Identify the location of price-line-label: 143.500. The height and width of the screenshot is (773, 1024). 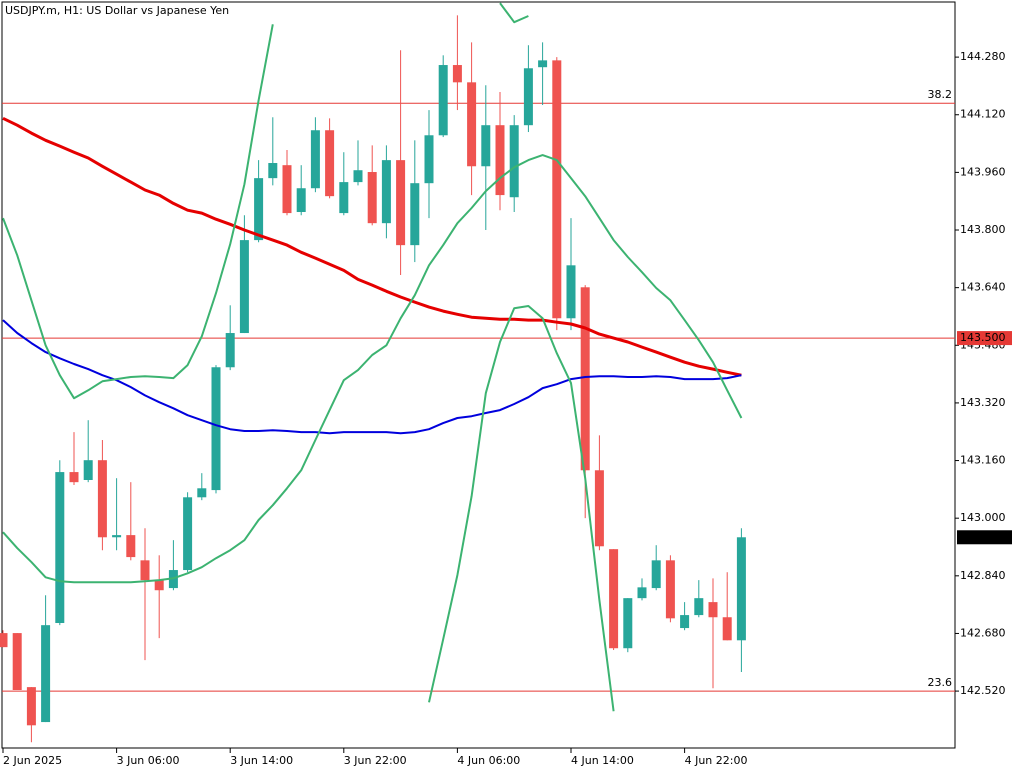
(983, 337).